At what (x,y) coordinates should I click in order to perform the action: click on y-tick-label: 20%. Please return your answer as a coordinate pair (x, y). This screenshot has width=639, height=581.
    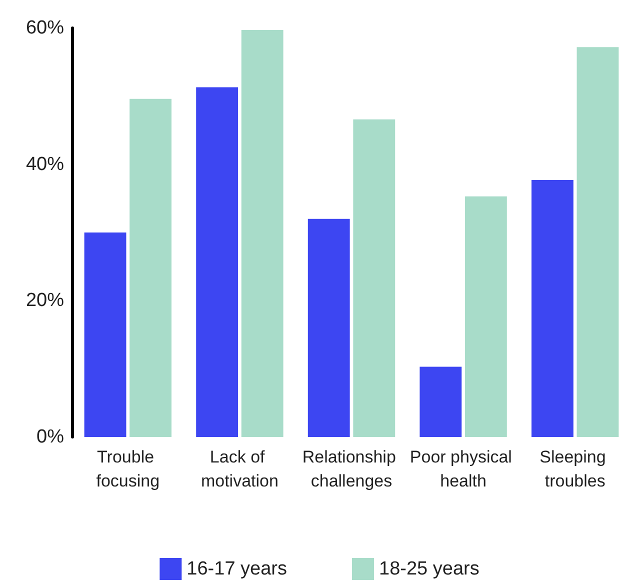
    Looking at the image, I should click on (45, 301).